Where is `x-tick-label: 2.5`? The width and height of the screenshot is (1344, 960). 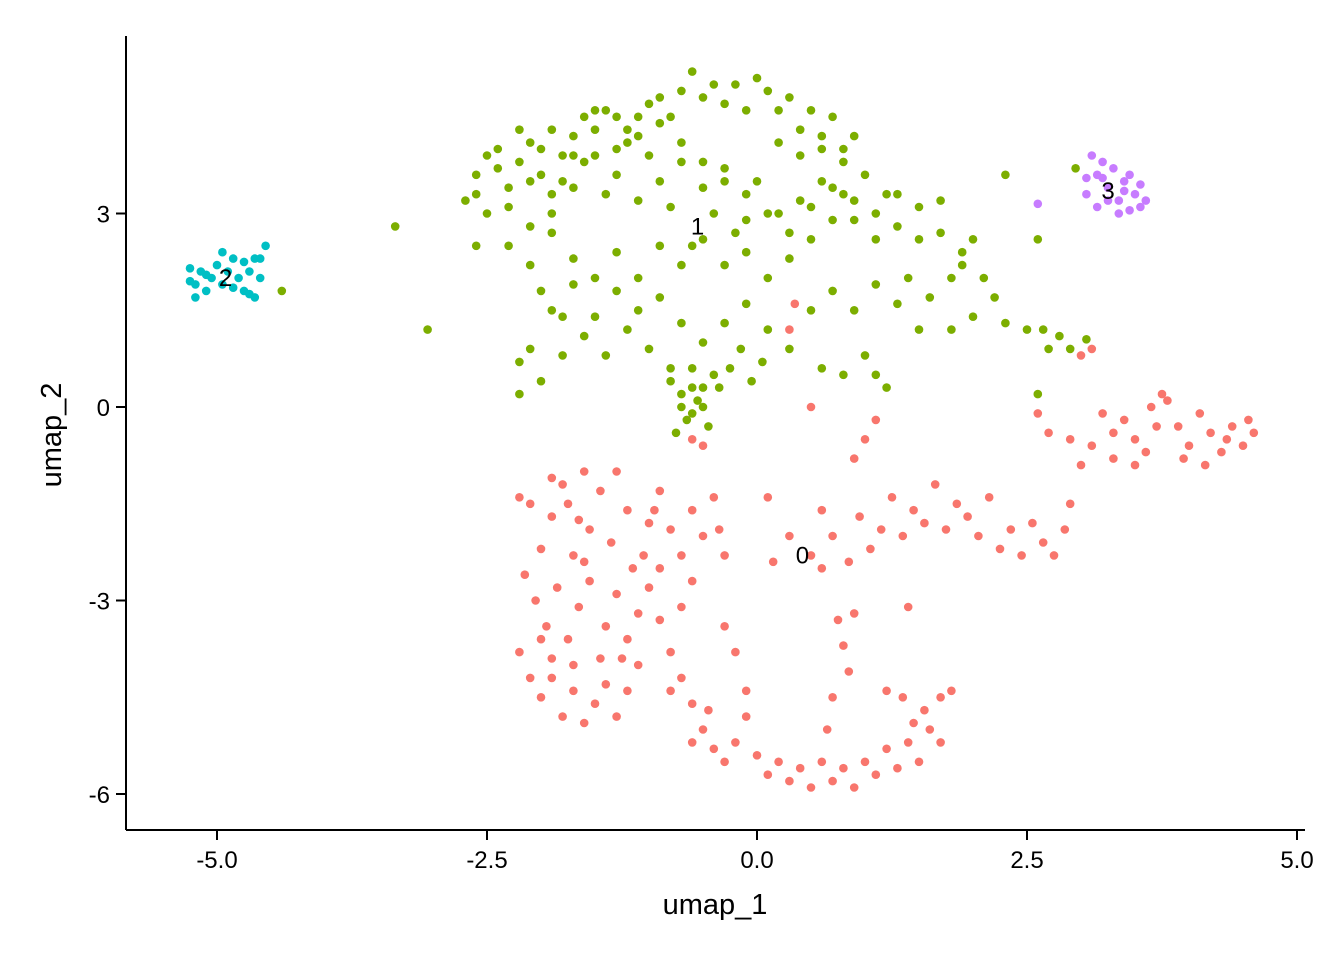
x-tick-label: 2.5 is located at coordinates (1026, 860).